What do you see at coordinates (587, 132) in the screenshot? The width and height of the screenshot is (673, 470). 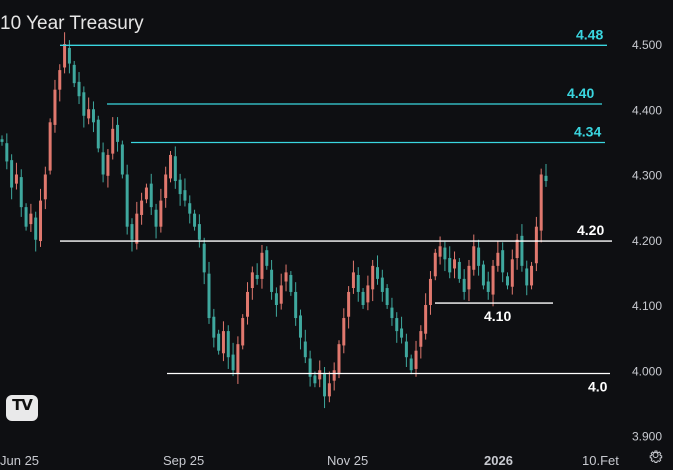 I see `price-level-label: 4.34` at bounding box center [587, 132].